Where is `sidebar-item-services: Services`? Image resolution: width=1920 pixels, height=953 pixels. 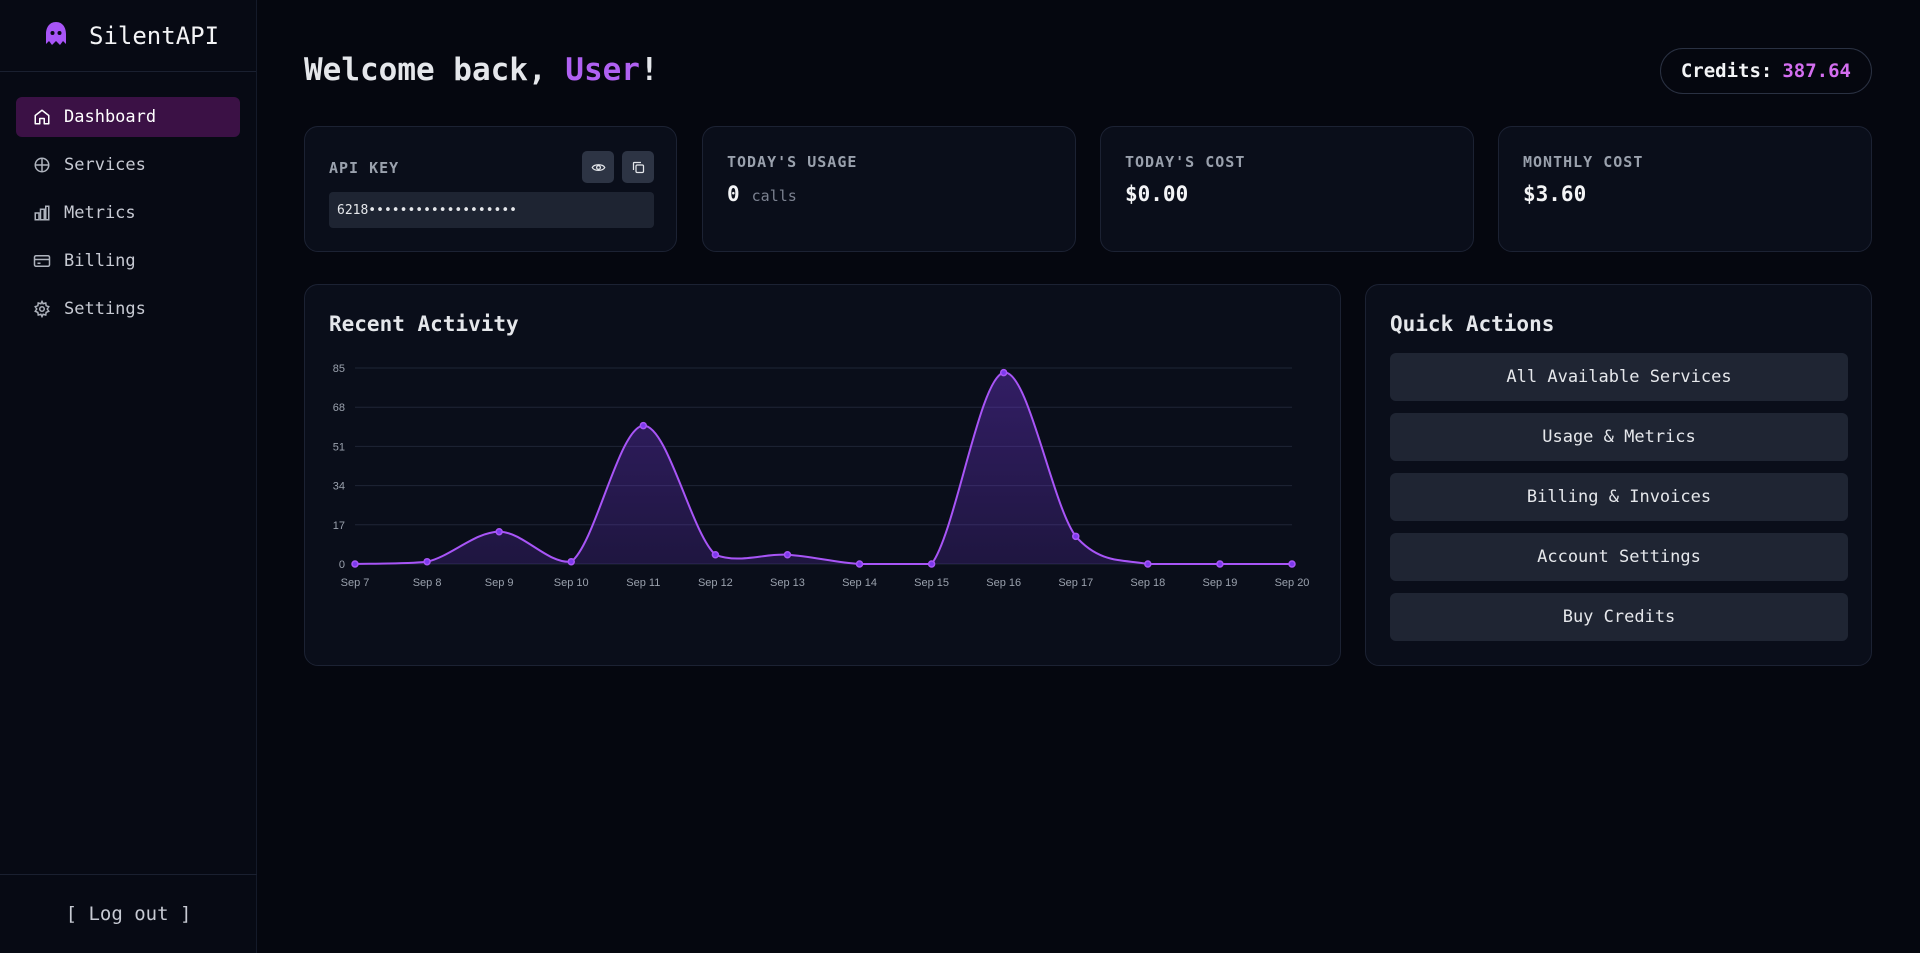
sidebar-item-services: Services is located at coordinates (128, 165).